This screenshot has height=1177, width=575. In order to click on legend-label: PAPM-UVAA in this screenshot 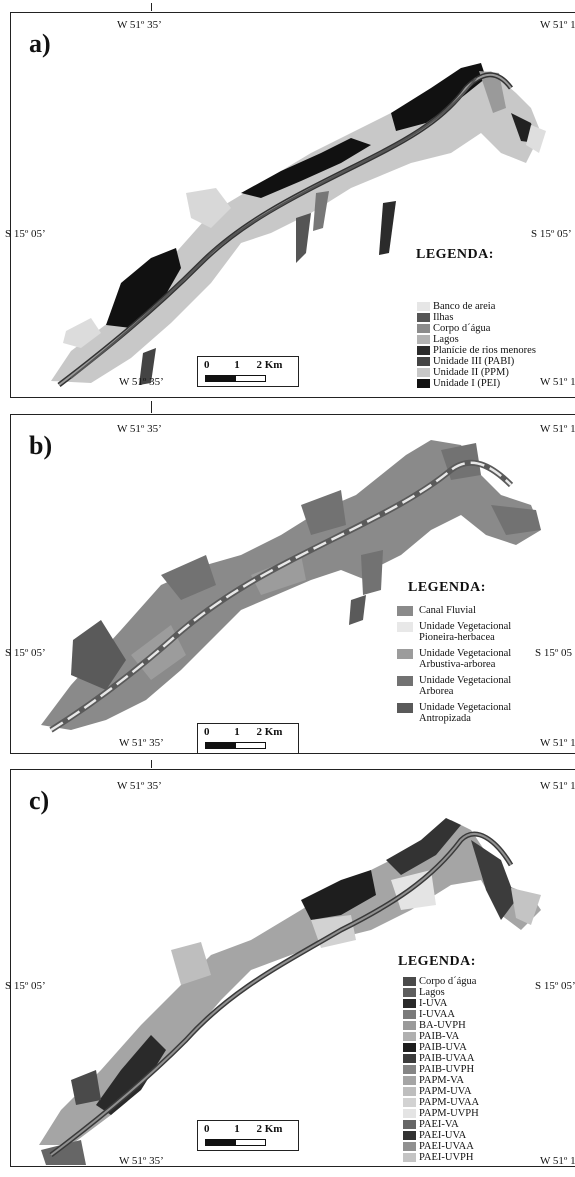, I will do `click(449, 1103)`.